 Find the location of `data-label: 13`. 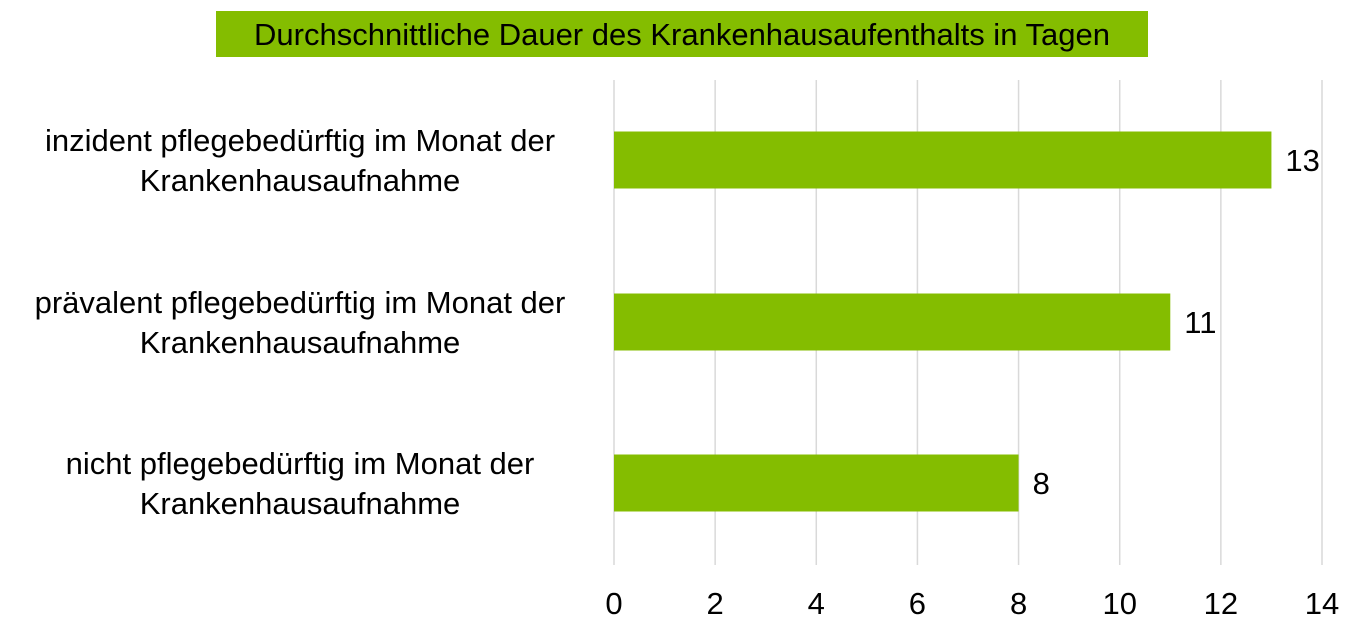

data-label: 13 is located at coordinates (1302, 160).